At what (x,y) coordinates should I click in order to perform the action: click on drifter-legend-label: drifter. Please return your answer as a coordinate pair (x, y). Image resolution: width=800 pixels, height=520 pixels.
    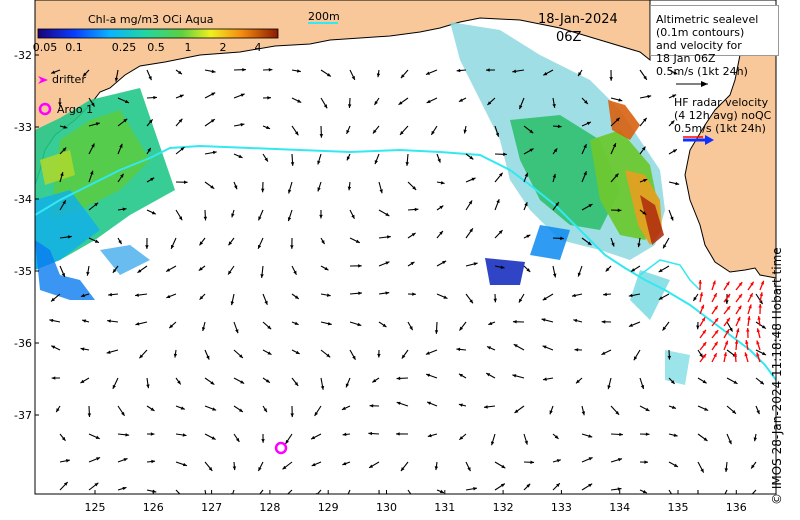
    Looking at the image, I should click on (69, 79).